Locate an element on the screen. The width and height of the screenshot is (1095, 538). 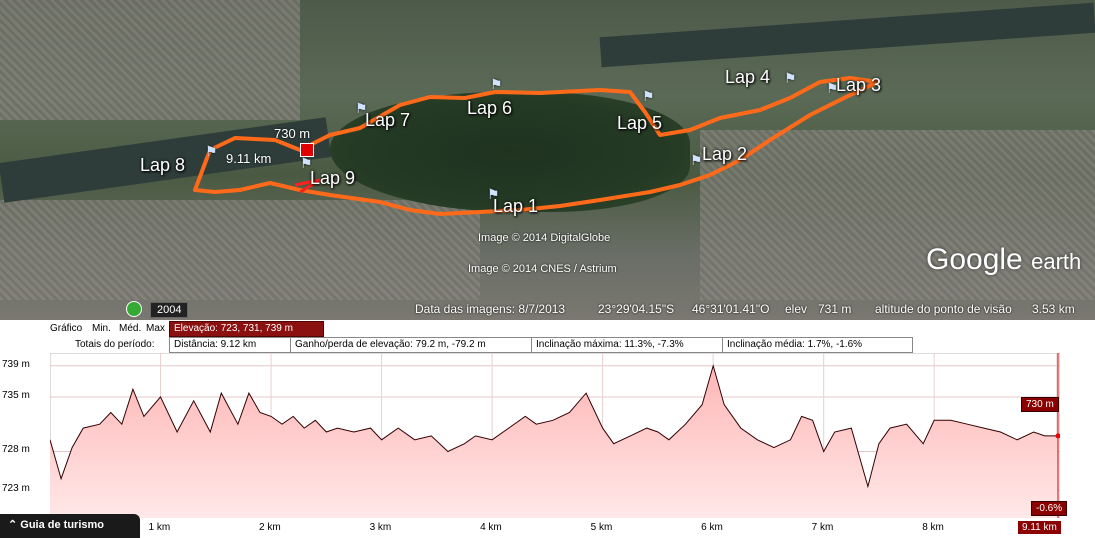
y-tick-label: 728 m is located at coordinates (16, 450).